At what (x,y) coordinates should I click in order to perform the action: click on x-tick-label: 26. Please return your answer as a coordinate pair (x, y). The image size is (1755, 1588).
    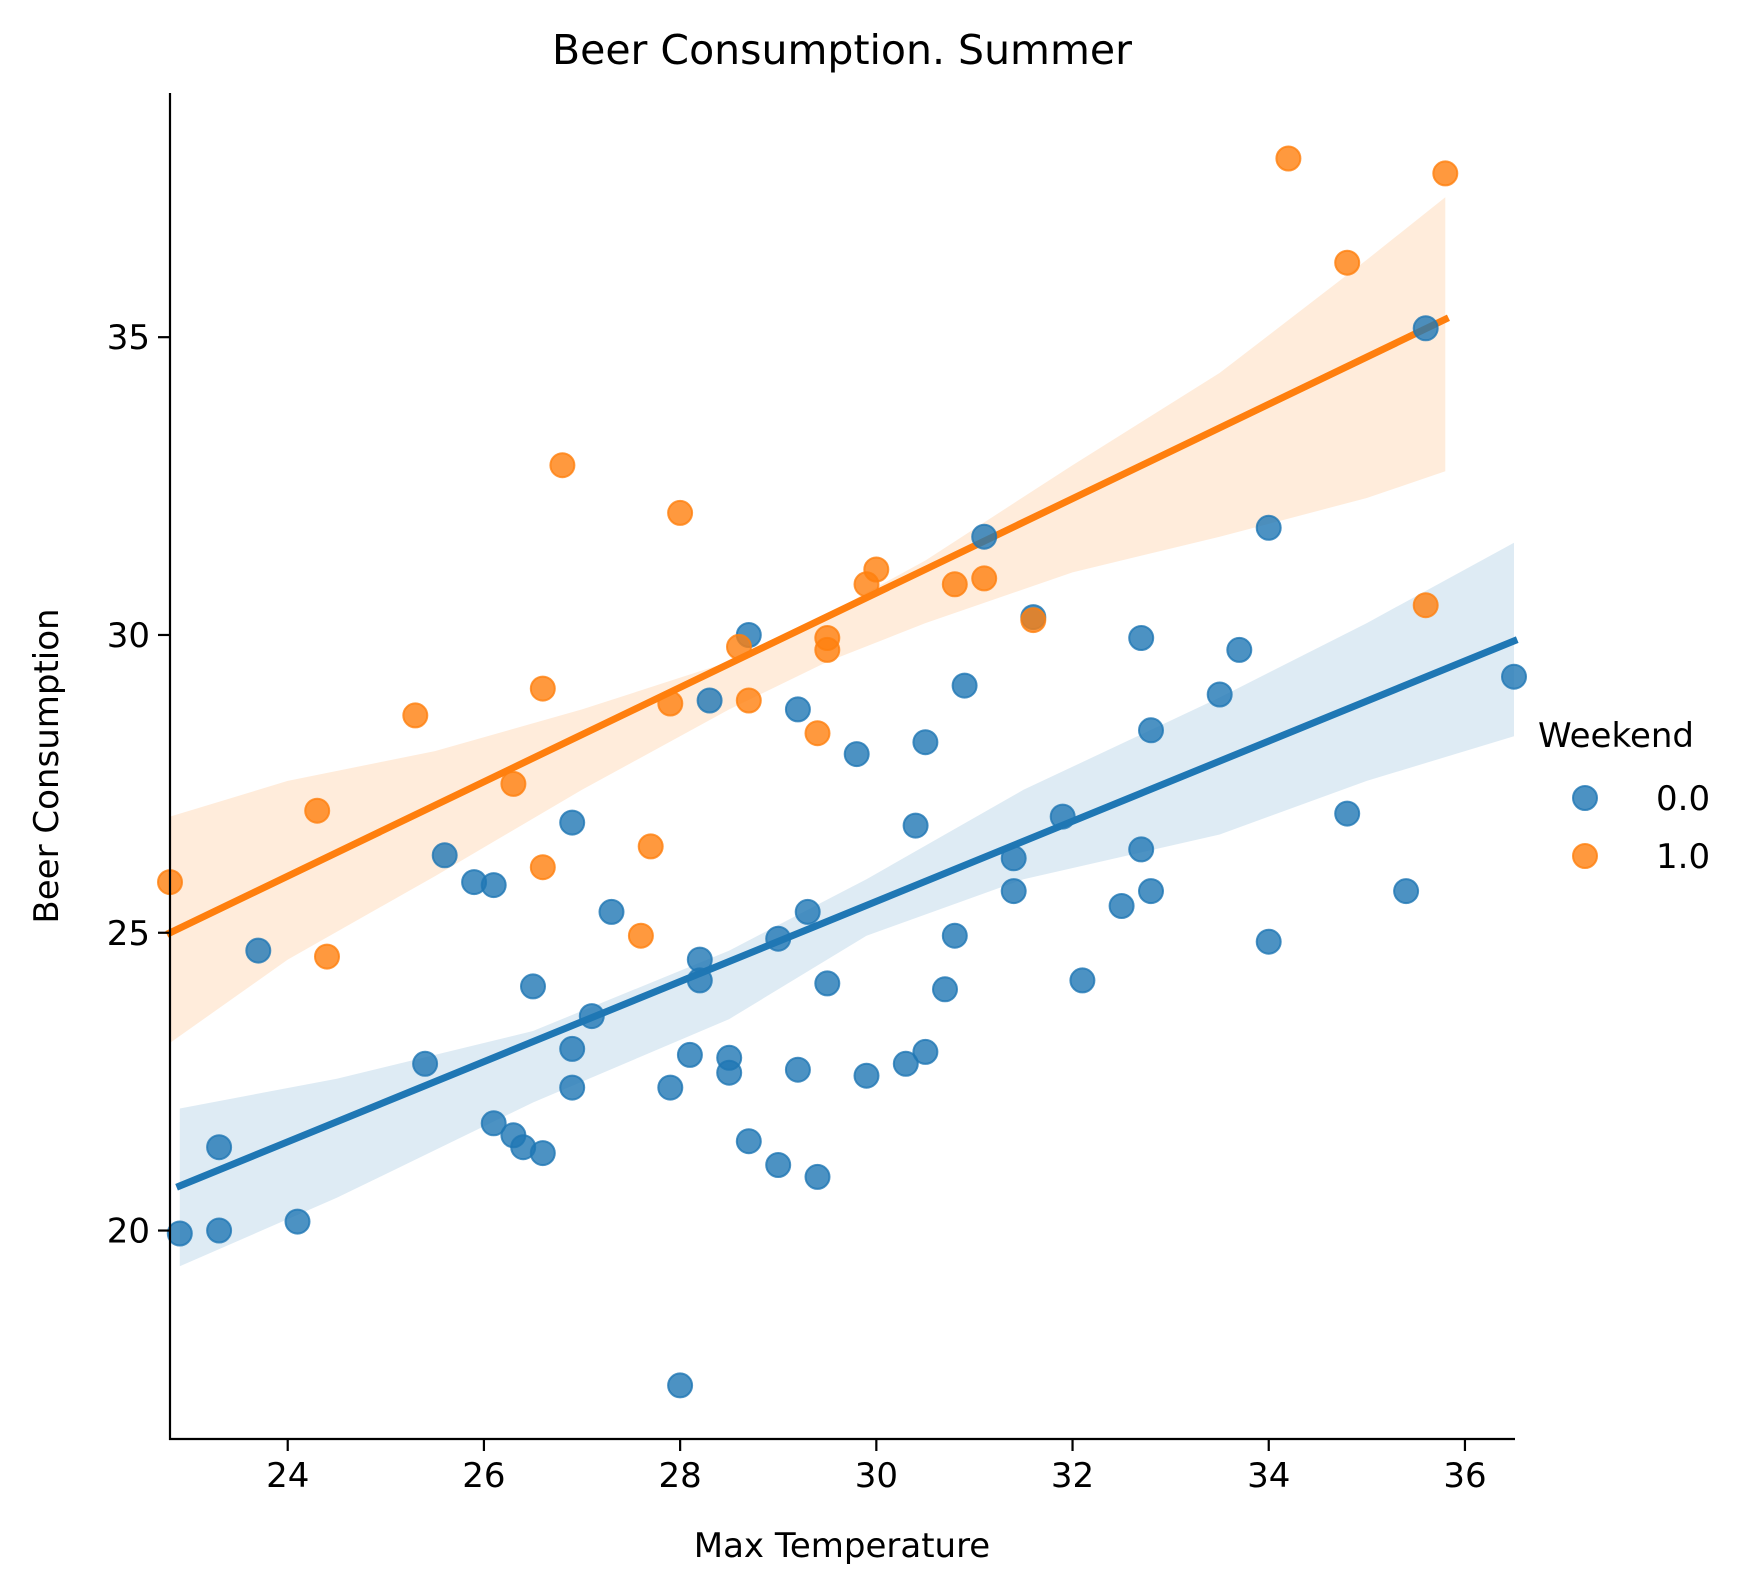
    Looking at the image, I should click on (483, 1476).